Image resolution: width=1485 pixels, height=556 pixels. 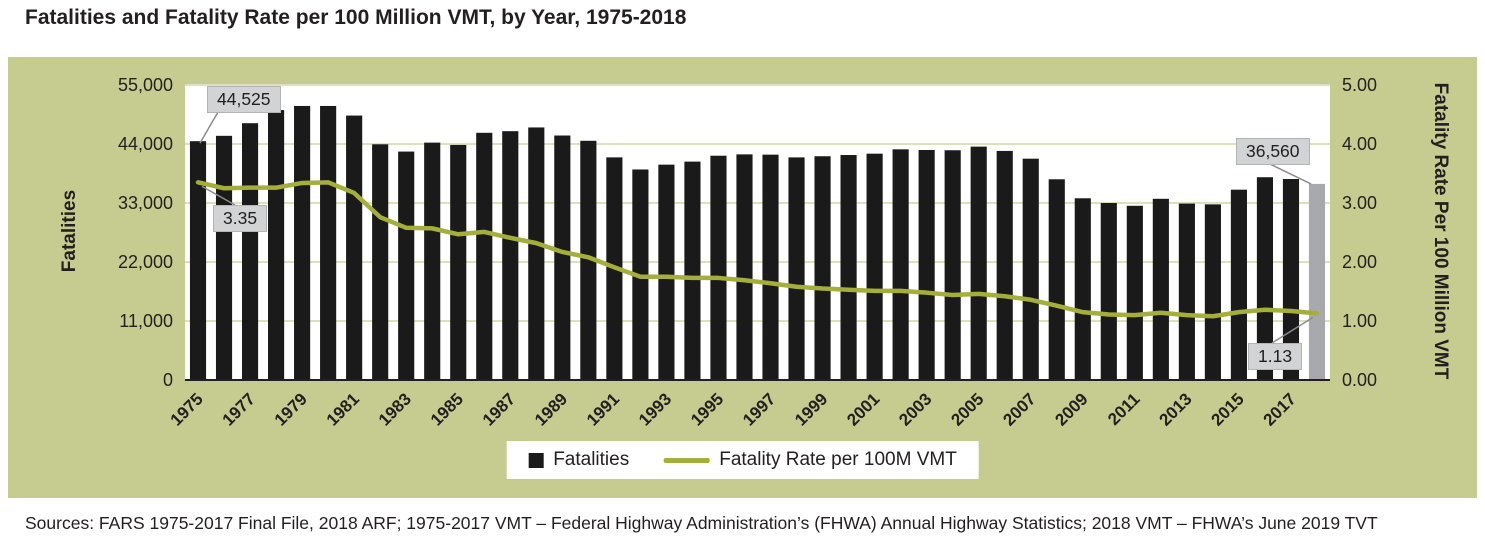 What do you see at coordinates (848, 267) in the screenshot?
I see `bar-2000` at bounding box center [848, 267].